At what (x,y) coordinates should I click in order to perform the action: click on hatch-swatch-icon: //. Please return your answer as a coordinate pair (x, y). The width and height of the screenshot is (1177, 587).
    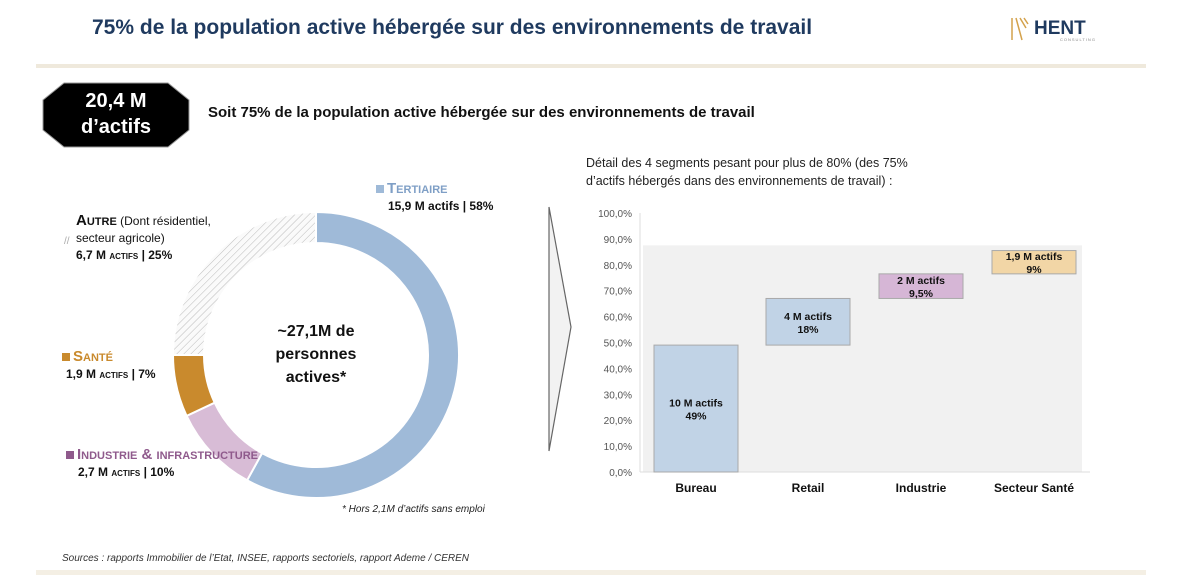
    Looking at the image, I should click on (67, 241).